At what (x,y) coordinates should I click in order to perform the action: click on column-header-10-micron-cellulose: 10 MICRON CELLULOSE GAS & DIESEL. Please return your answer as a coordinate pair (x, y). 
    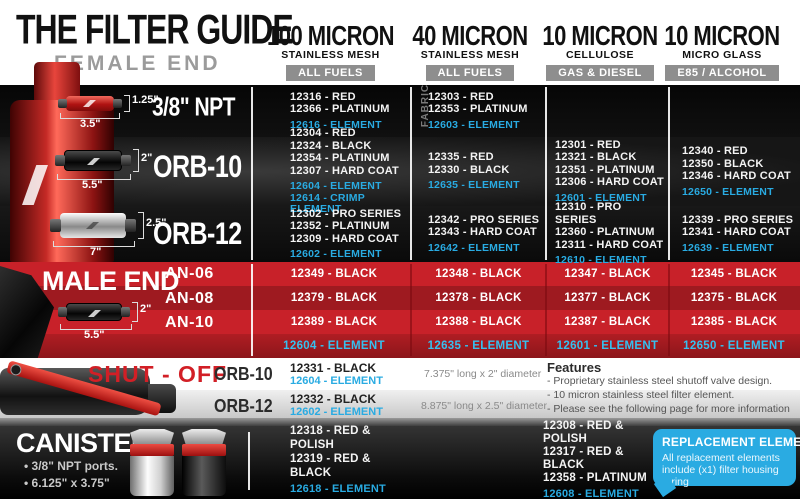
    Looking at the image, I should click on (600, 50).